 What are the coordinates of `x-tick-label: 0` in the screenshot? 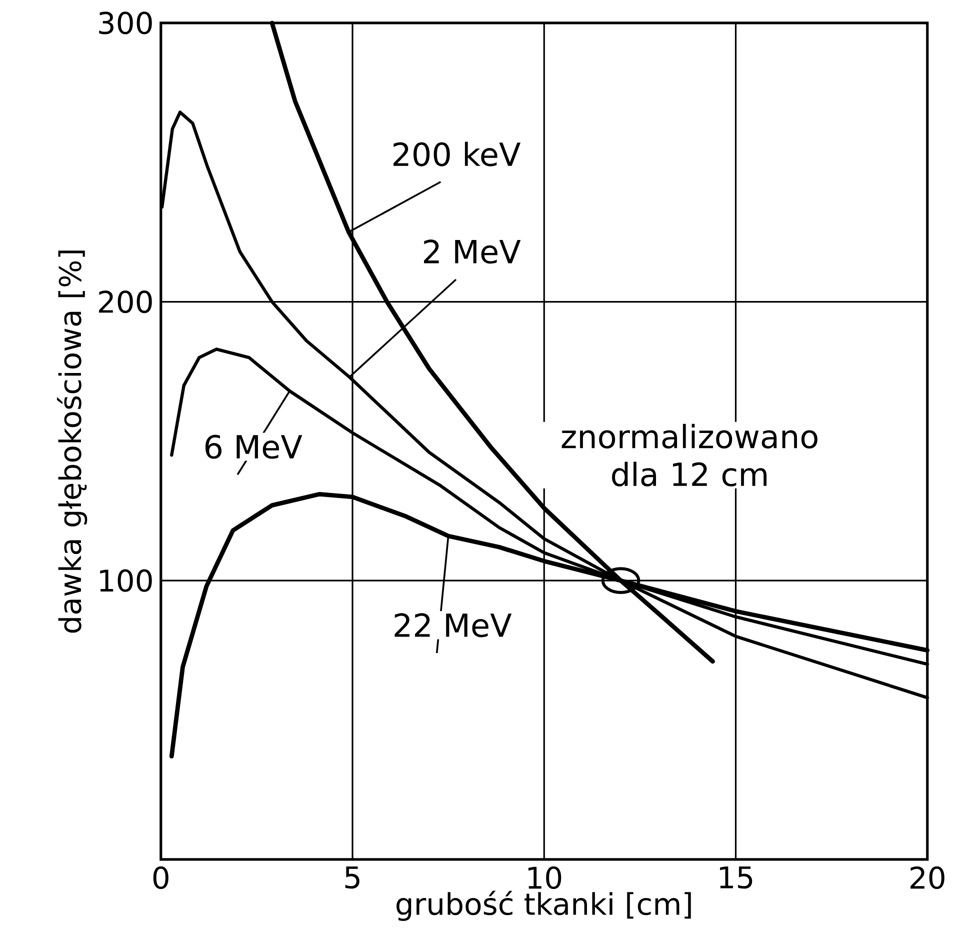 It's located at (160, 877).